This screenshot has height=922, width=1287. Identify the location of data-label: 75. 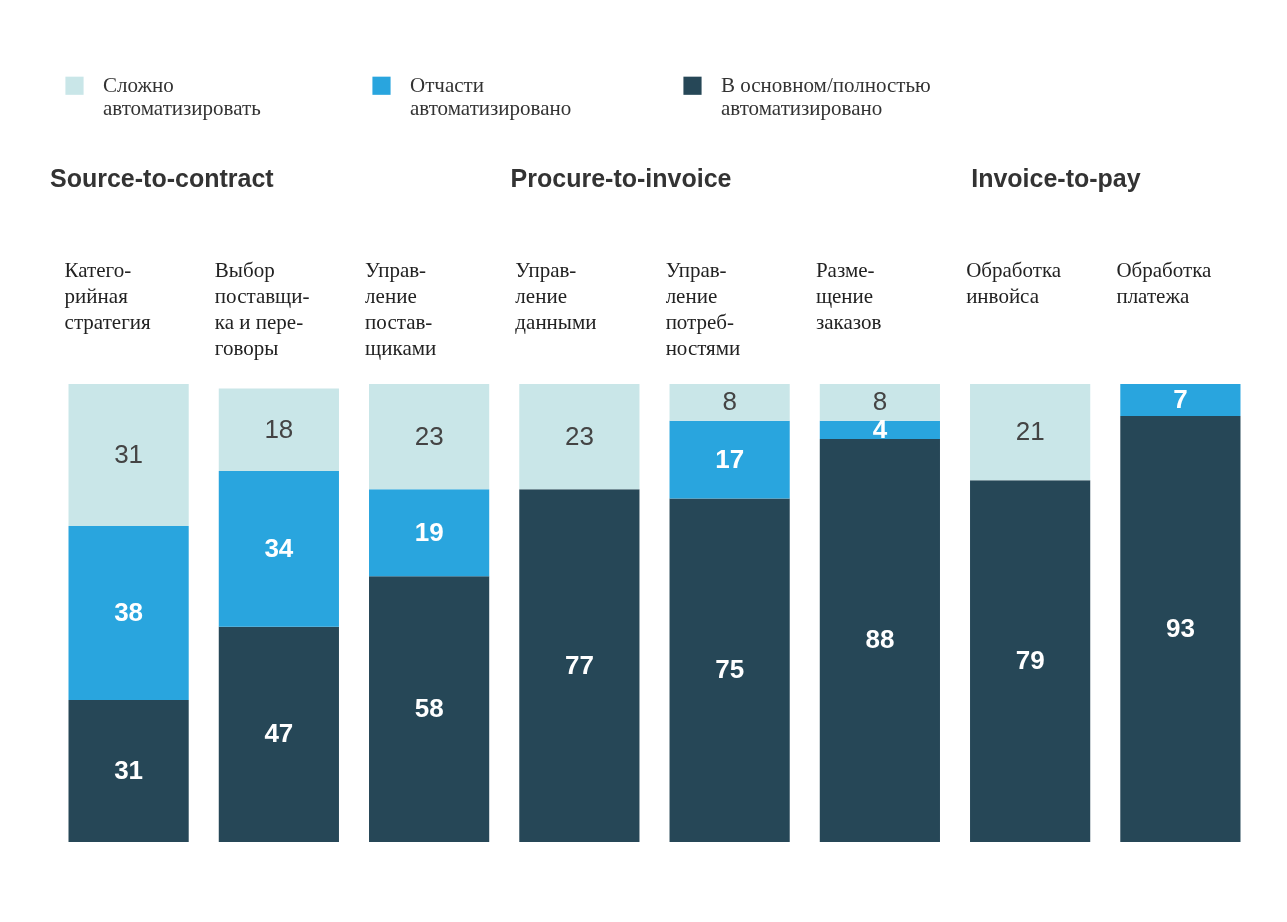
(730, 669).